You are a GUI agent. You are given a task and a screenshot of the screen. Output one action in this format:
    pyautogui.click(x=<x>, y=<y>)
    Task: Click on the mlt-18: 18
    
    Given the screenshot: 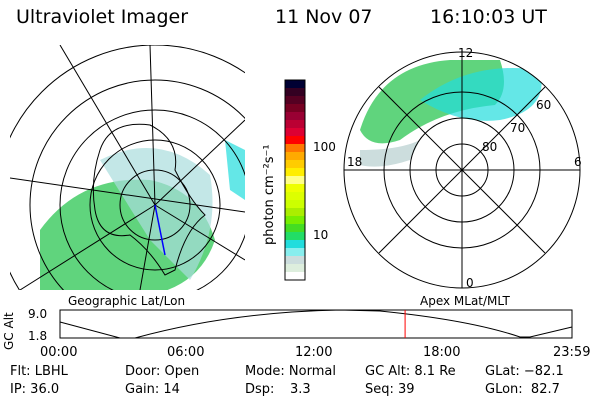 What is the action you would take?
    pyautogui.click(x=355, y=162)
    